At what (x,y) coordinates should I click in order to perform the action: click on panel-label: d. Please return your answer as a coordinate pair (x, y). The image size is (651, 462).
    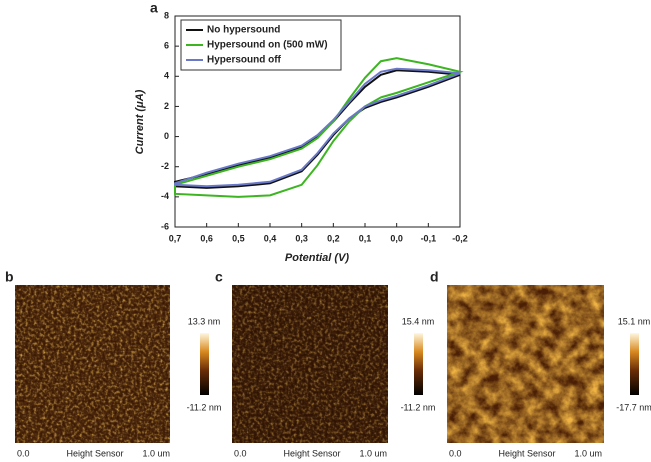
    Looking at the image, I should click on (434, 277).